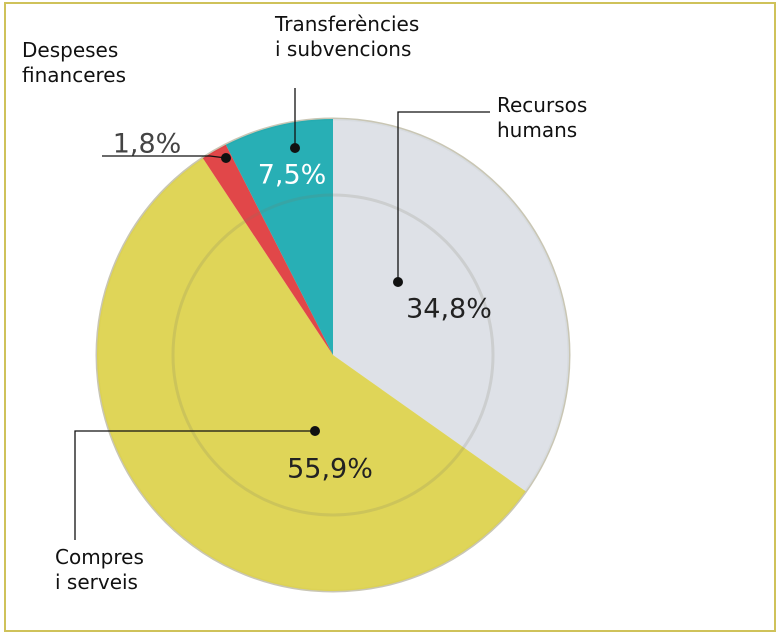  Describe the element at coordinates (449, 309) in the screenshot. I see `value-label: 34,8%` at that location.